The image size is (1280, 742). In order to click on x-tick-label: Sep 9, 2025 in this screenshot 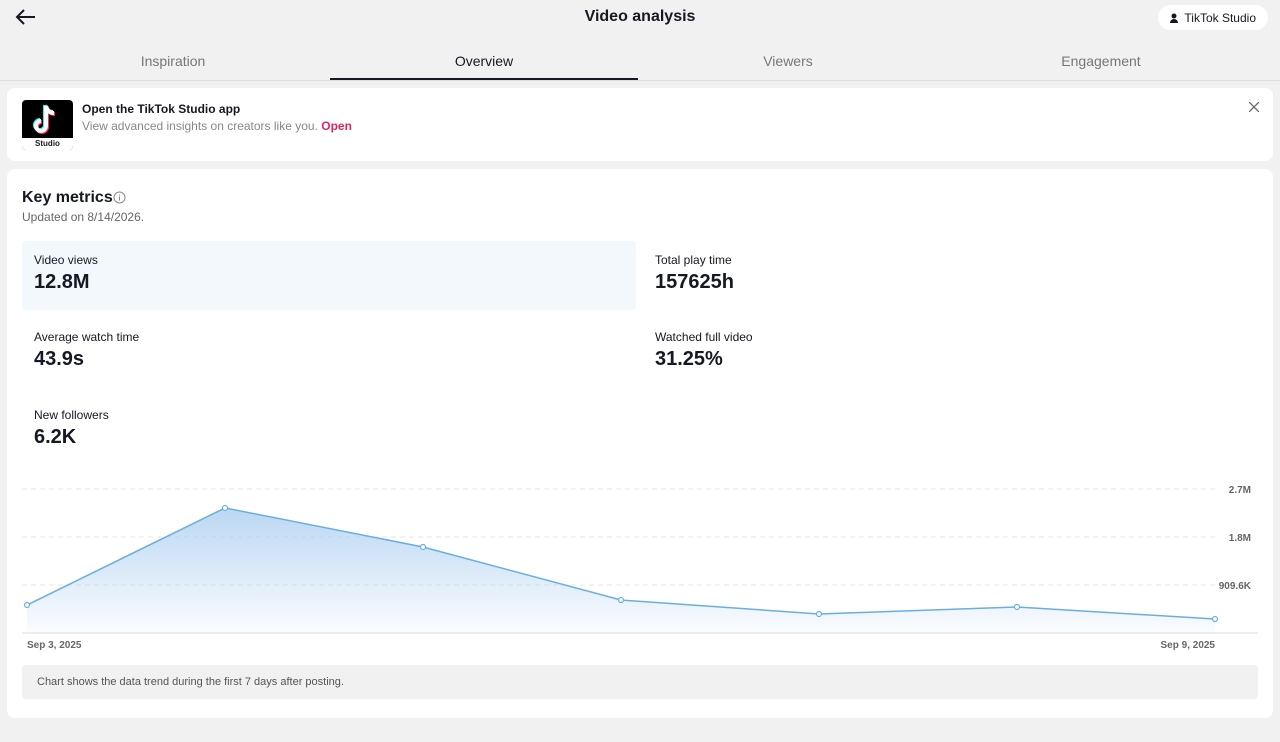, I will do `click(1188, 645)`.